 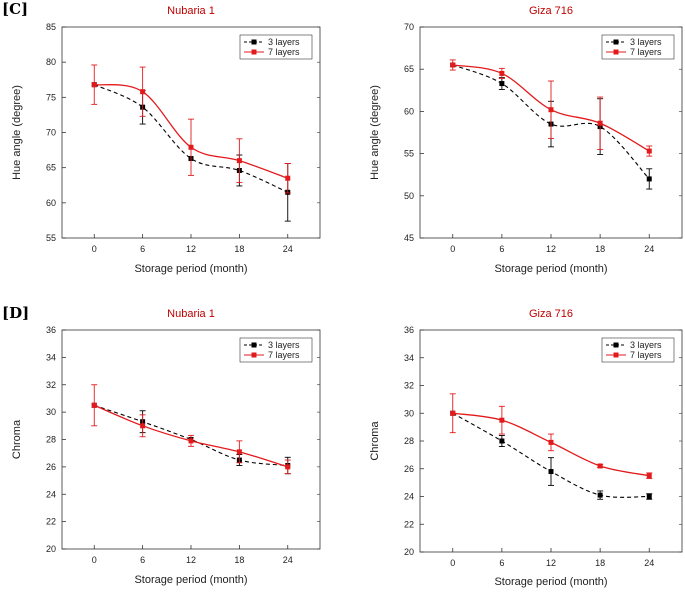 What do you see at coordinates (409, 386) in the screenshot?
I see `y-tick-label: 32` at bounding box center [409, 386].